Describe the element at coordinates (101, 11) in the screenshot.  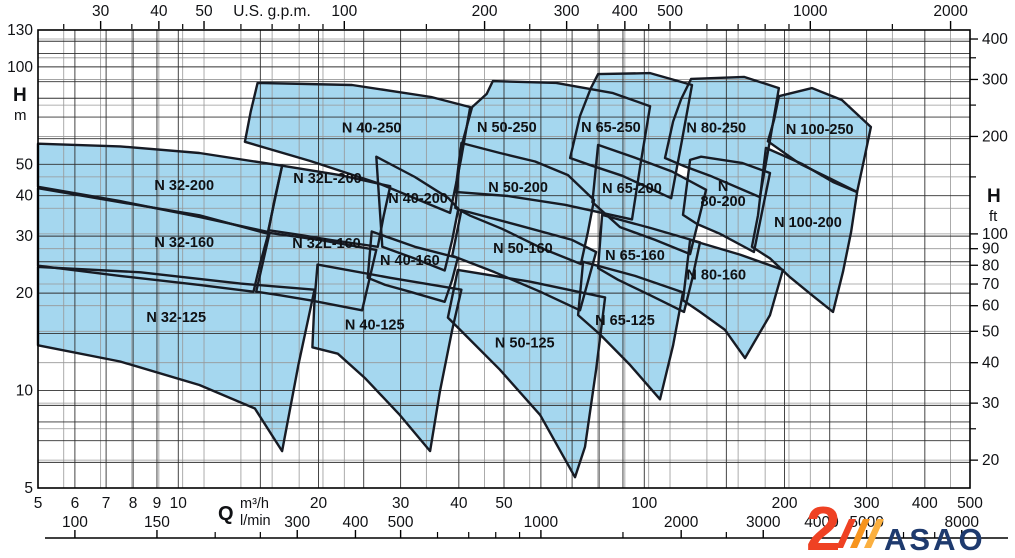
I see `top-axis-tick-label: 30` at that location.